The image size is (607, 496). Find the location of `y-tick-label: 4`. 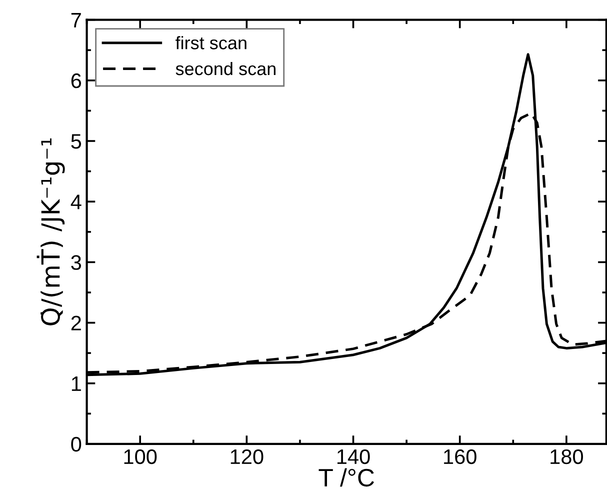

y-tick-label: 4 is located at coordinates (76, 202).